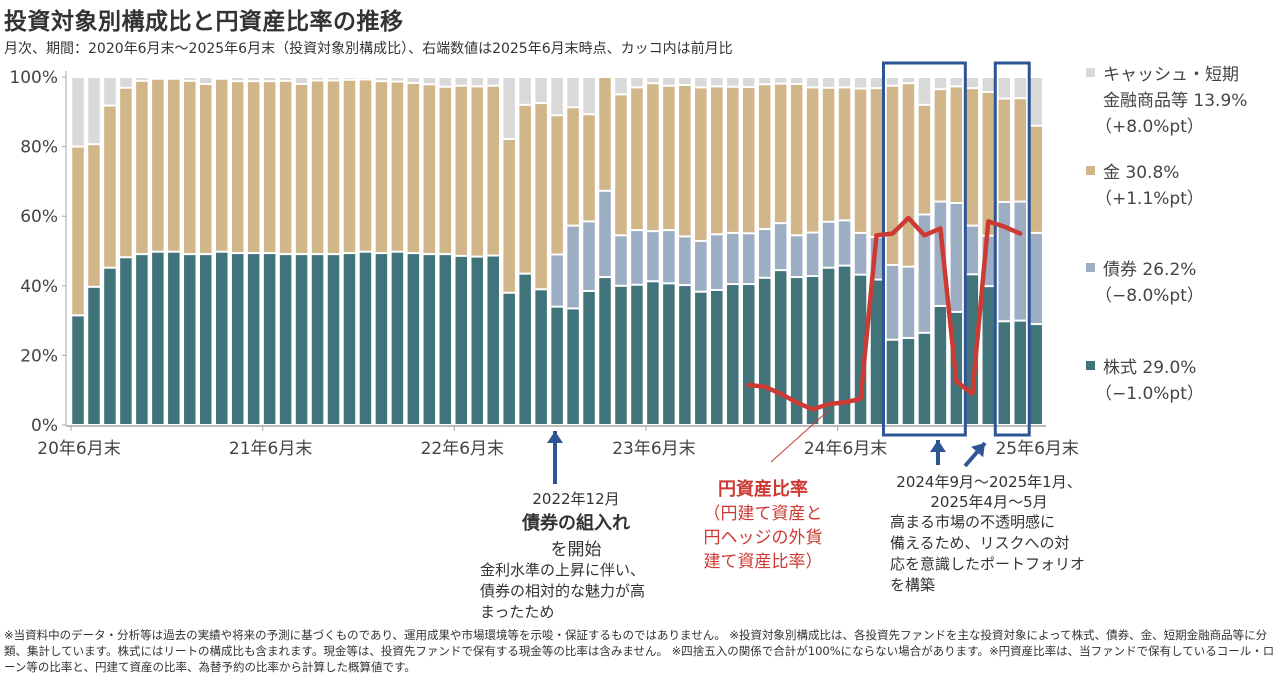 The height and width of the screenshot is (679, 1280). I want to click on highlight-box, so click(924, 249).